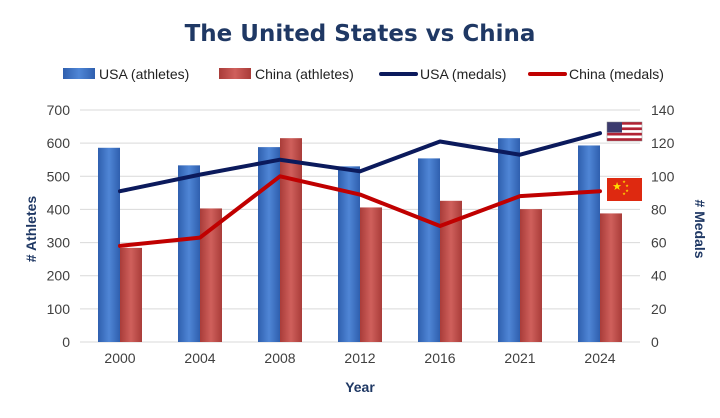  Describe the element at coordinates (79, 73) in the screenshot. I see `legend-swatch-usa-athletes` at that location.